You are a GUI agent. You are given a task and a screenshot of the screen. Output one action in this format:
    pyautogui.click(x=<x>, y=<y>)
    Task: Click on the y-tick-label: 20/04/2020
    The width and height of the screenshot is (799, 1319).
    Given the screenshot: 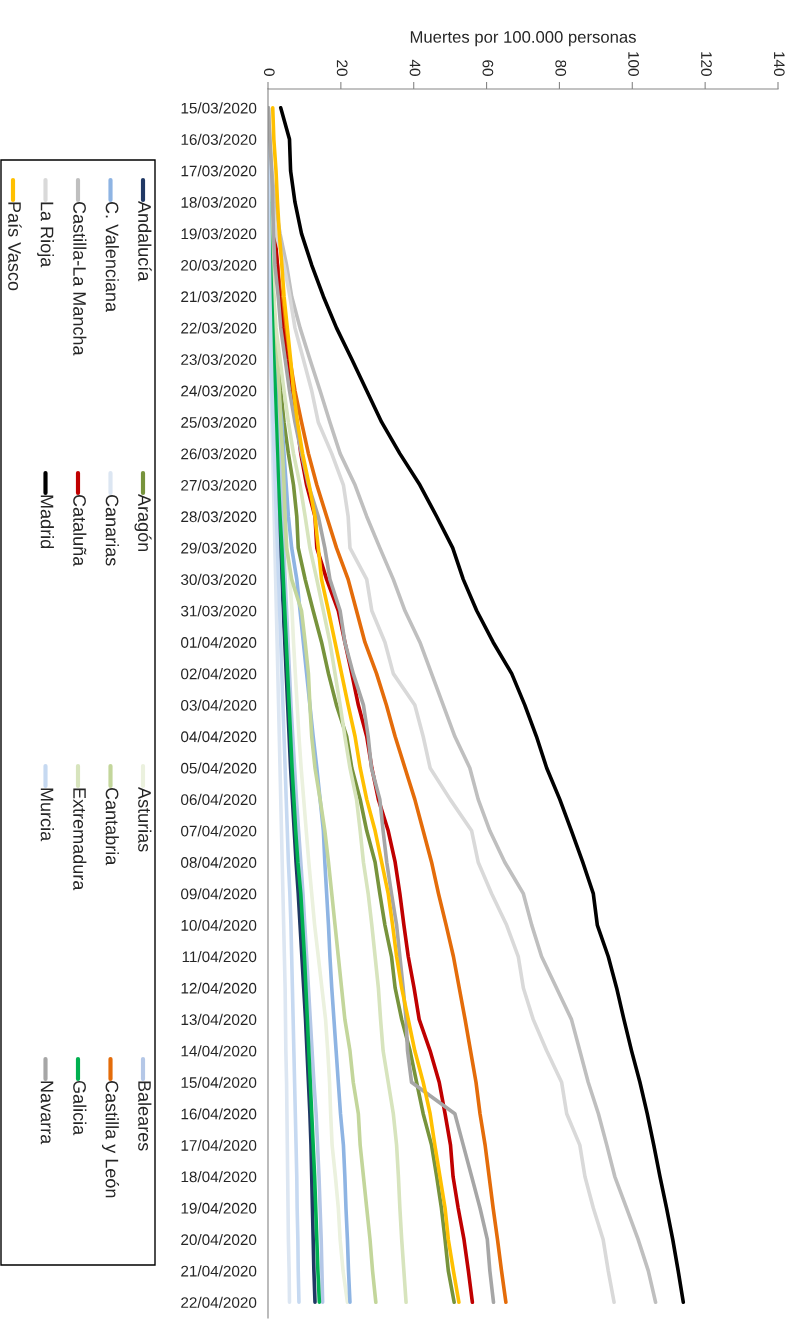 What is the action you would take?
    pyautogui.click(x=219, y=1239)
    